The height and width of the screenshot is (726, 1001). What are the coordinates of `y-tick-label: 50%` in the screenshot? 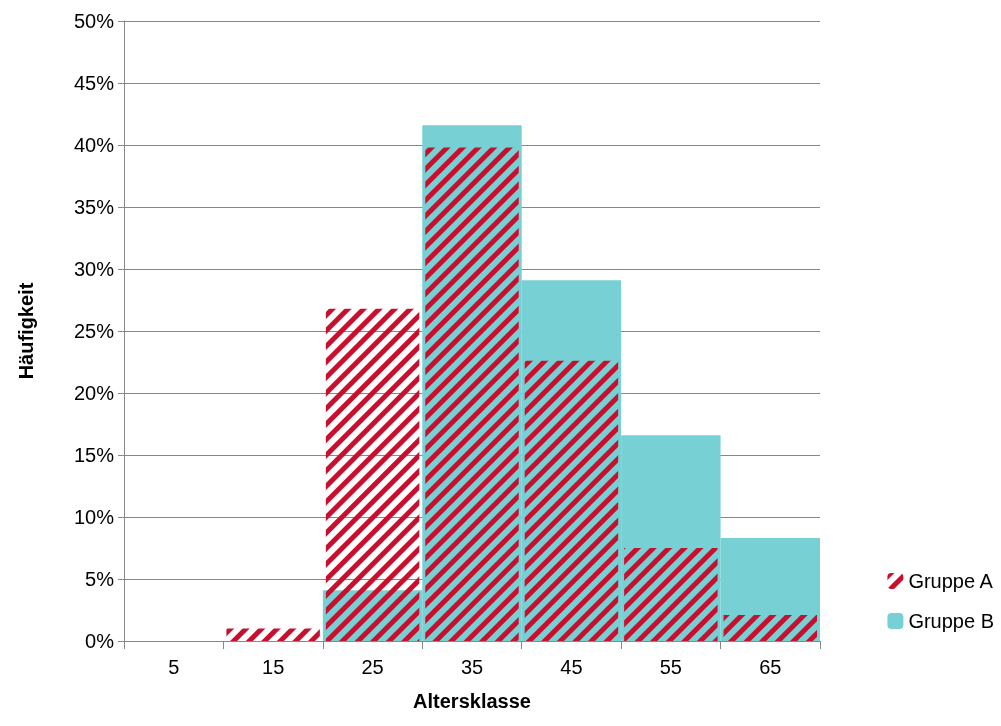 It's located at (94, 21).